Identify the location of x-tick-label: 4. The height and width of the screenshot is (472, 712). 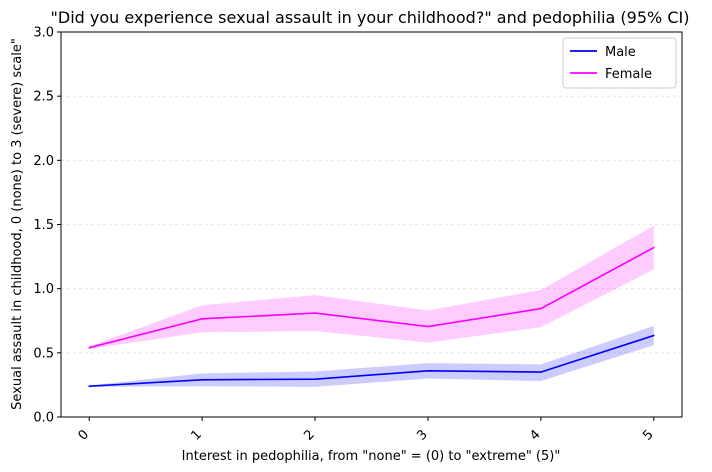
(535, 435).